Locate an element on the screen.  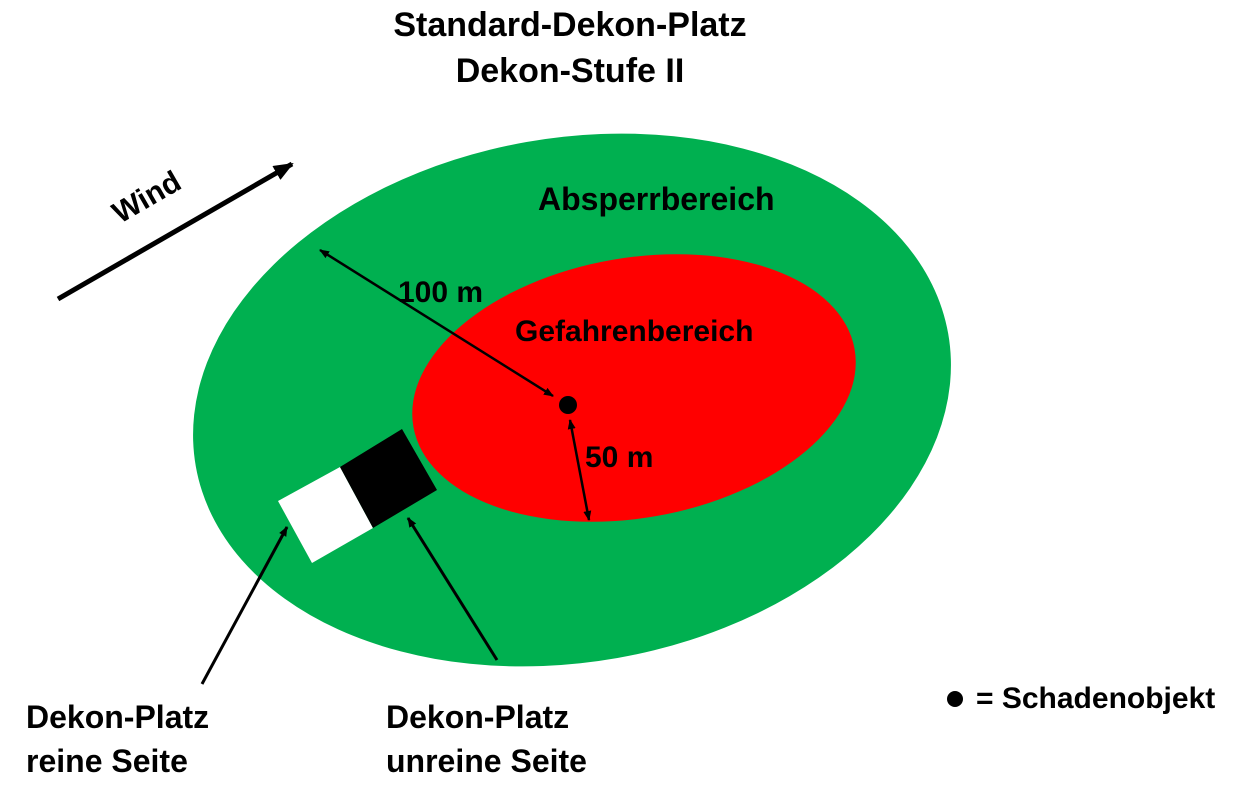
clean-side-label-line1: Dekon-Platz is located at coordinates (117, 717).